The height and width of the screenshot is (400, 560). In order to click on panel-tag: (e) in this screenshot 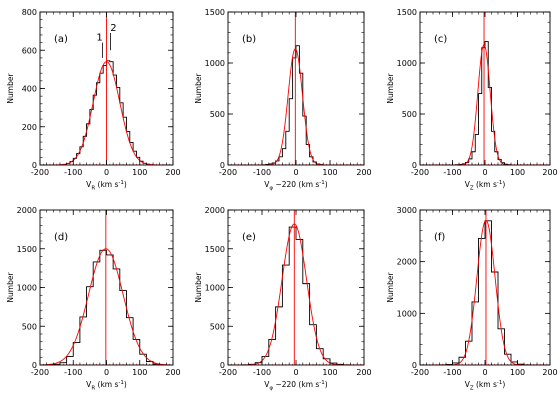, I will do `click(249, 237)`.